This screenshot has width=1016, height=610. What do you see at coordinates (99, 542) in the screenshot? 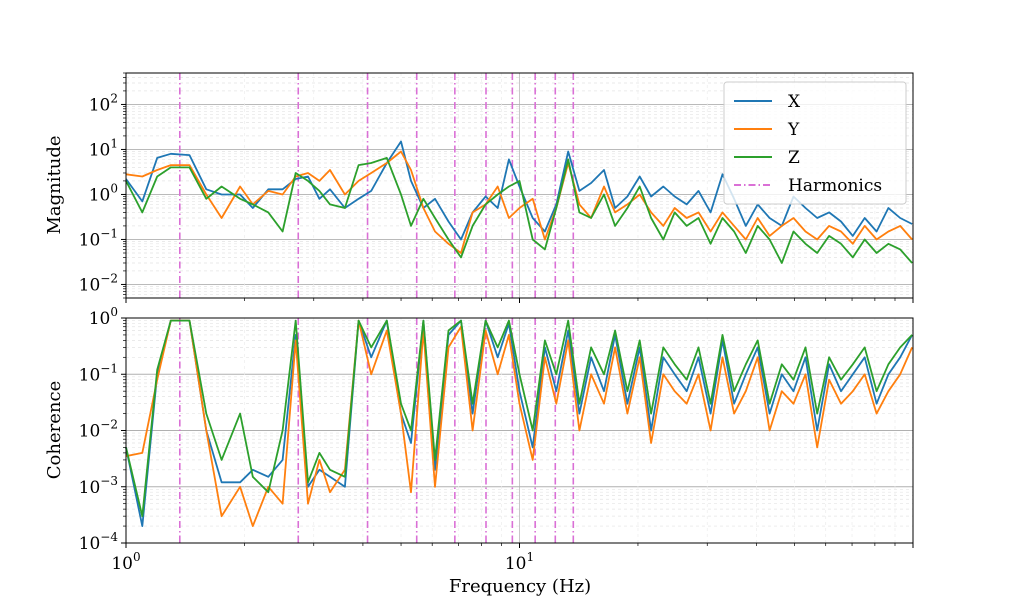
I see `y-tick-label: 10⁻⁴` at bounding box center [99, 542].